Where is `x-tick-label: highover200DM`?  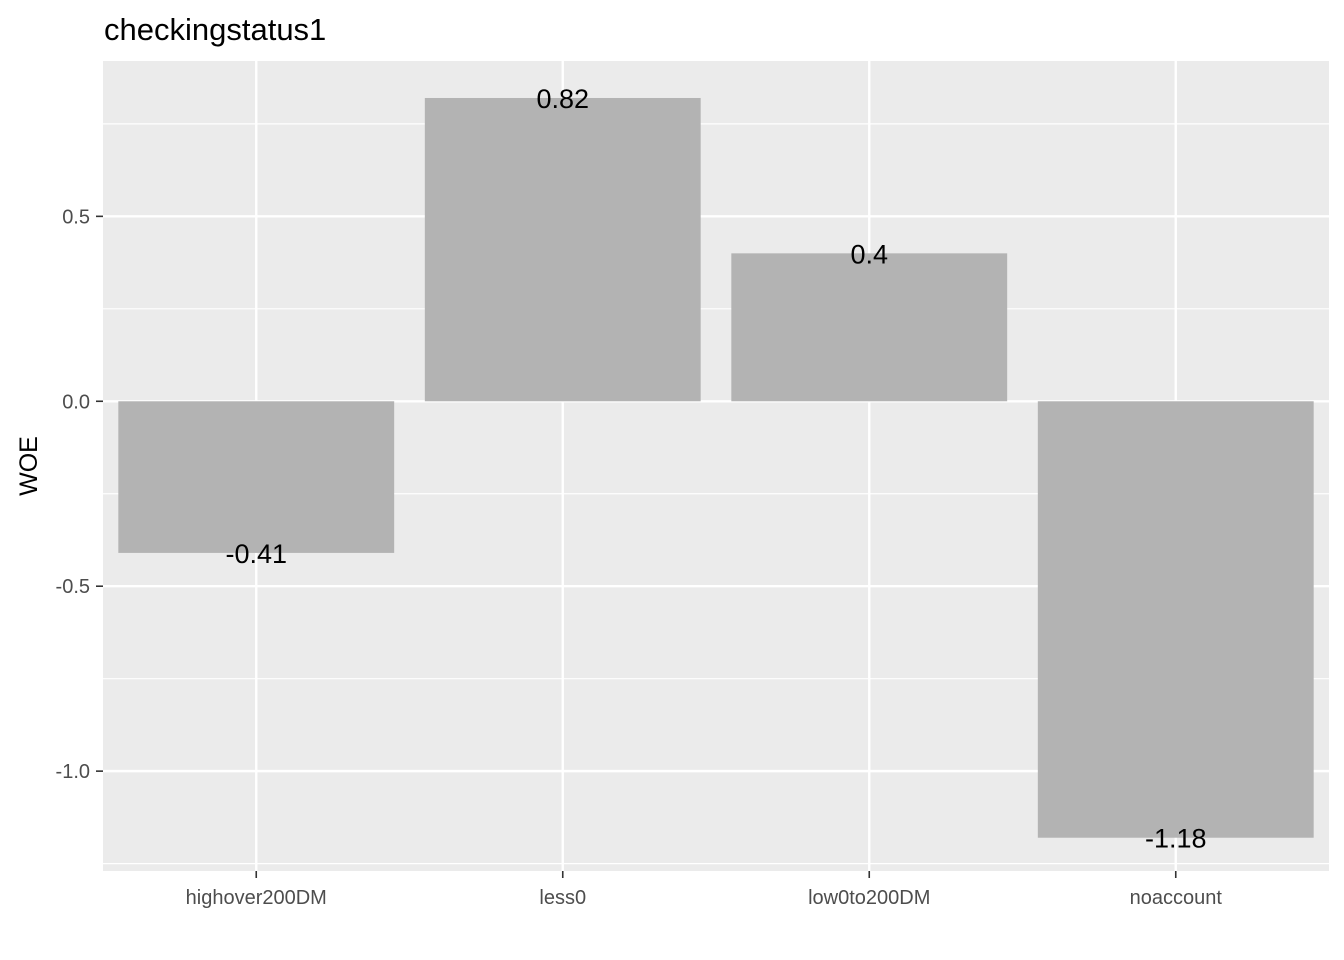 x-tick-label: highover200DM is located at coordinates (256, 898).